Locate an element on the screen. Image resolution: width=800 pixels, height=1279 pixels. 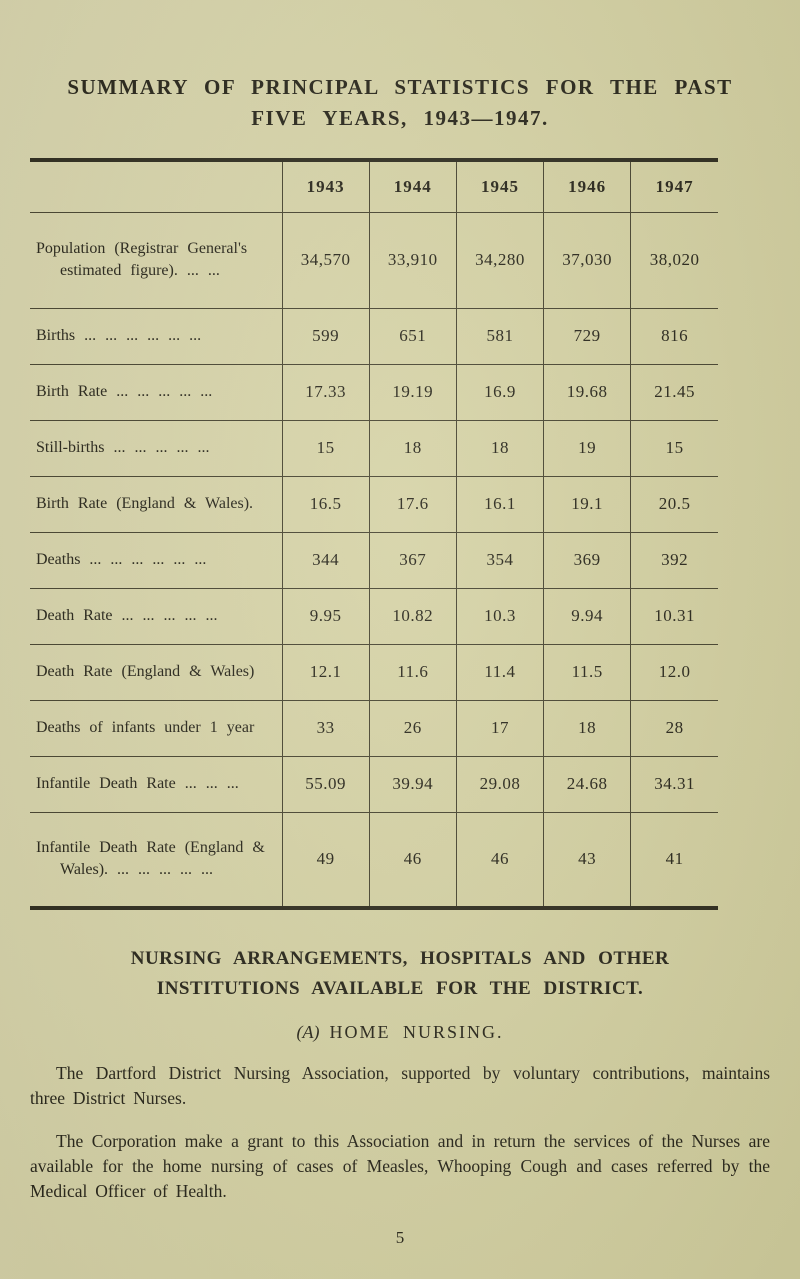
page-title-line2: FIVE YEARS, 1943—1947. is located at coordinates (400, 118).